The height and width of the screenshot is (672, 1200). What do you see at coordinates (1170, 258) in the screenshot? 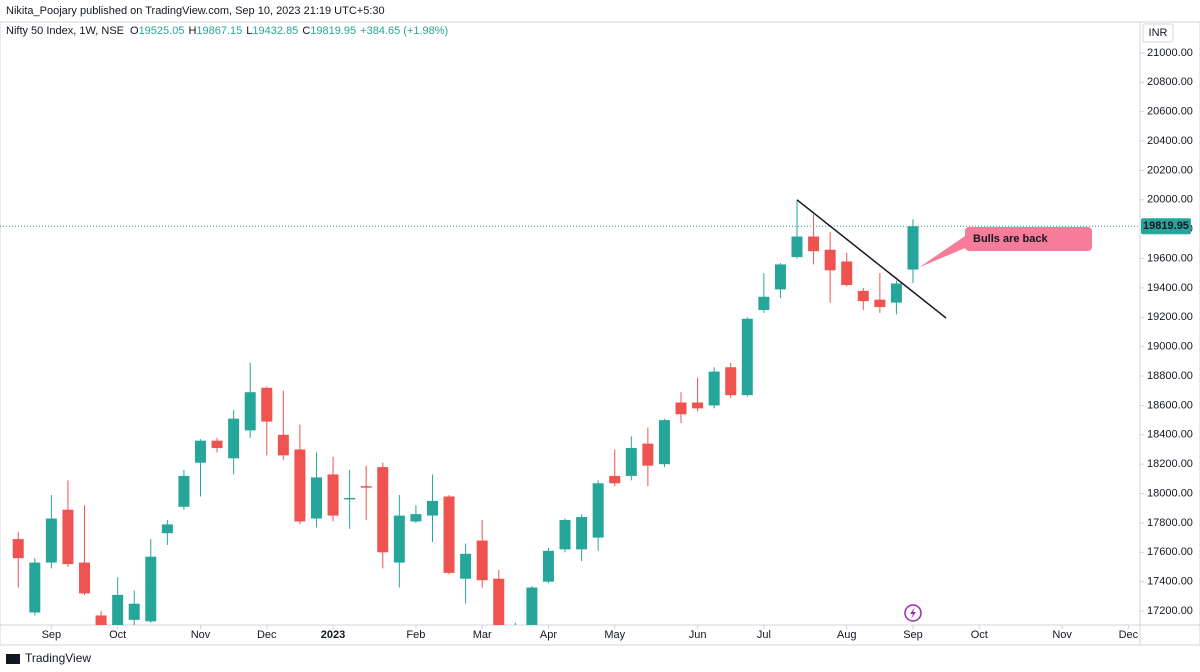
I see `y-tick-label: 19600.00` at bounding box center [1170, 258].